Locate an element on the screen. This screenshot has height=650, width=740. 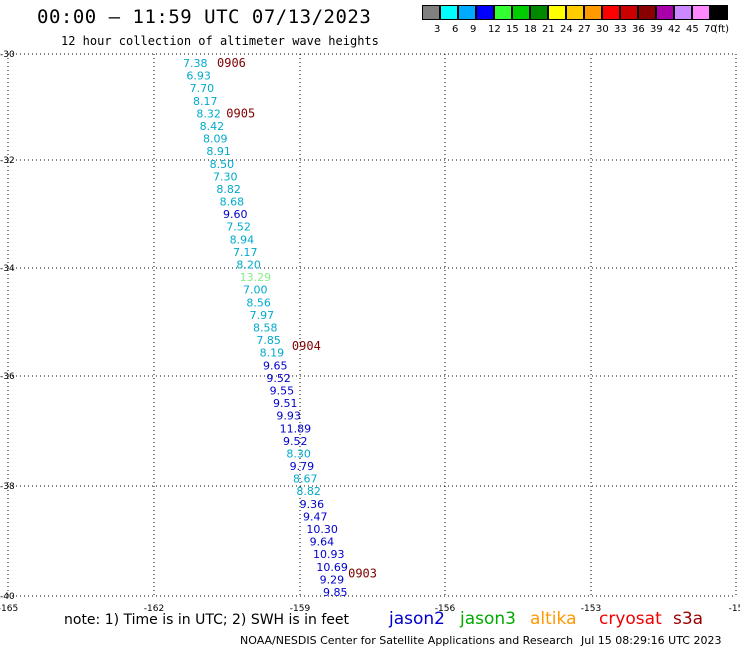
lat-tick-label: -36 is located at coordinates (7, 377).